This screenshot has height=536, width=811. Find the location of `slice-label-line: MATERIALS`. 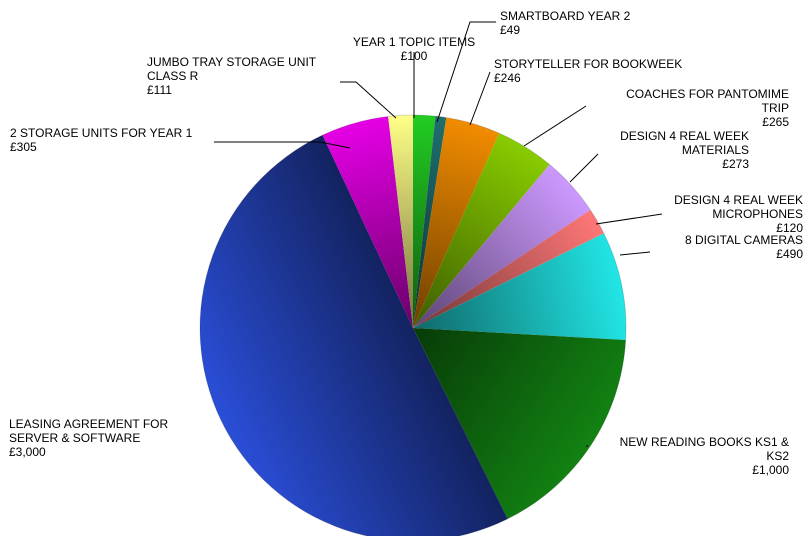

slice-label-line: MATERIALS is located at coordinates (715, 150).